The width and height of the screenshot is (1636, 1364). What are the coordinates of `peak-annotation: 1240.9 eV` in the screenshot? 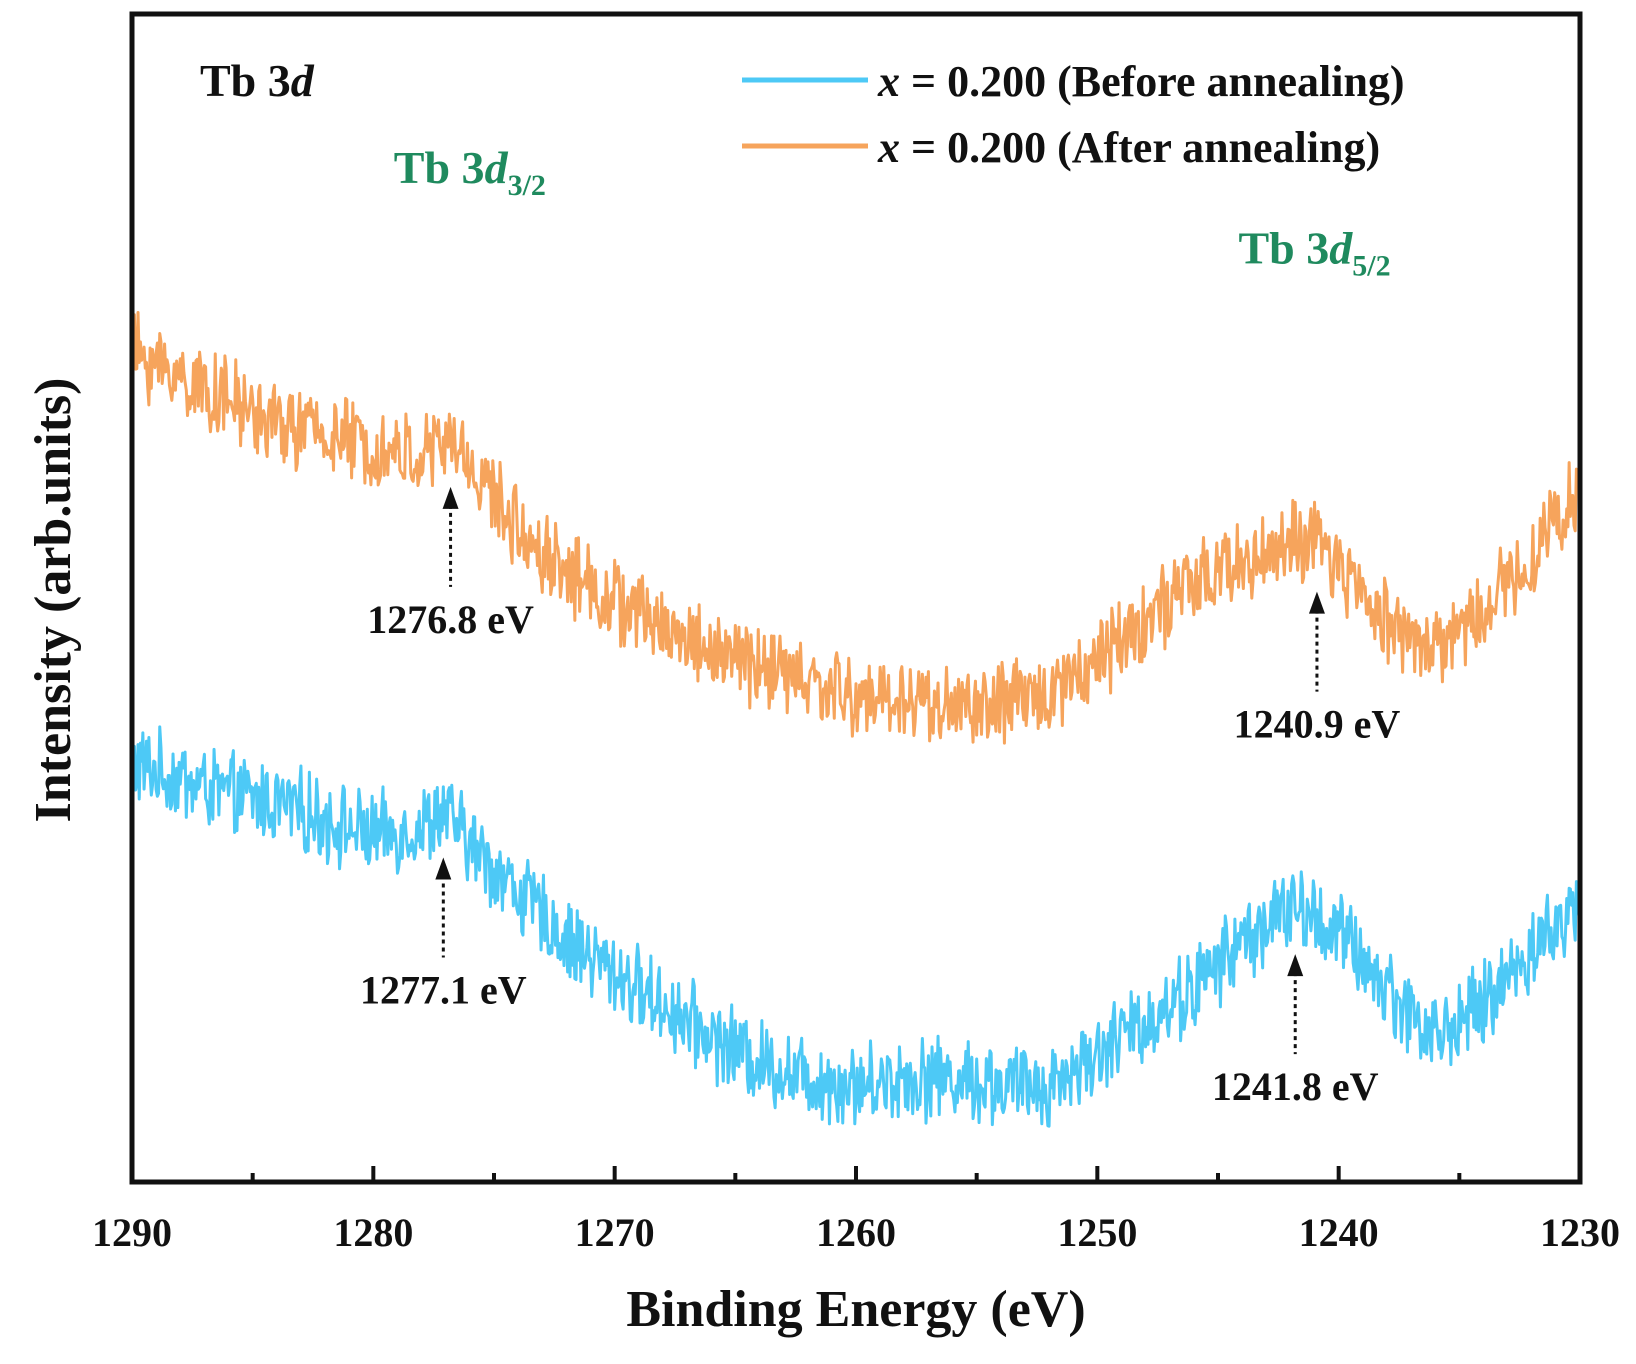 It's located at (1317, 669).